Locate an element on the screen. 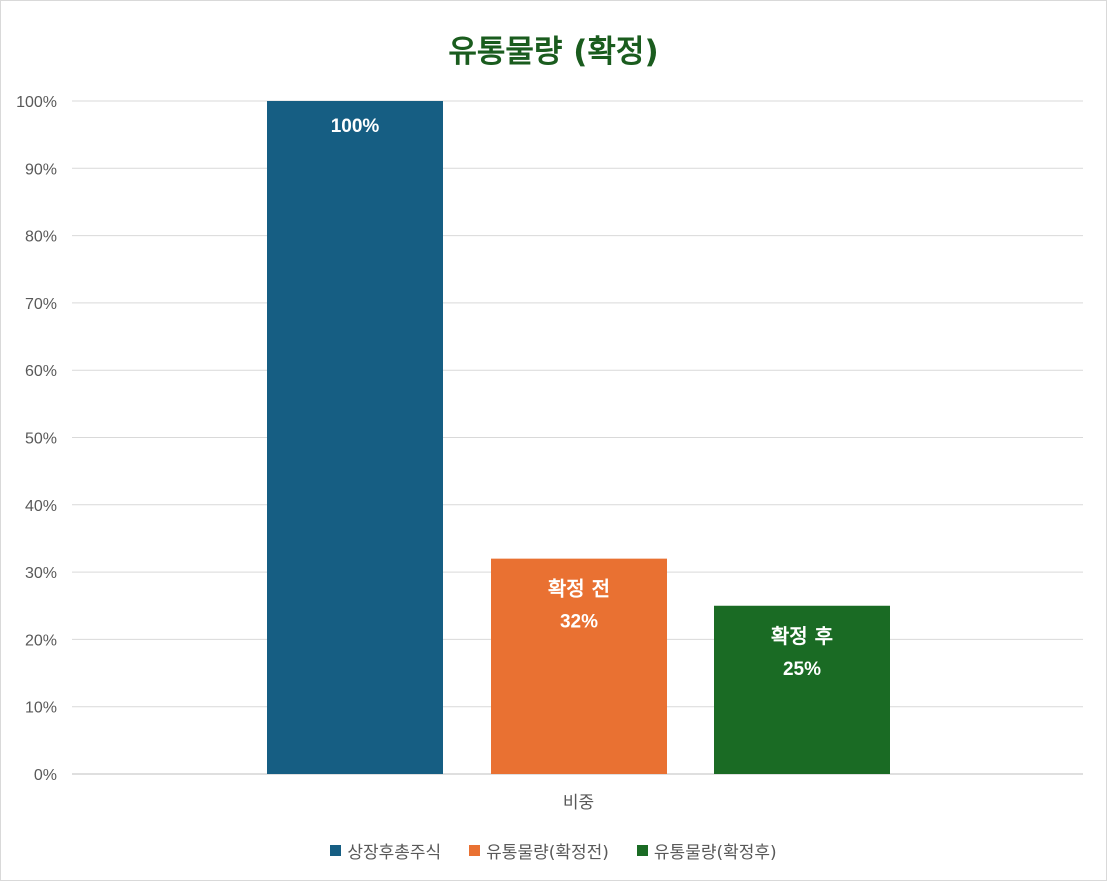 This screenshot has height=881, width=1107. legend-item: 유통물량(확정전) is located at coordinates (539, 850).